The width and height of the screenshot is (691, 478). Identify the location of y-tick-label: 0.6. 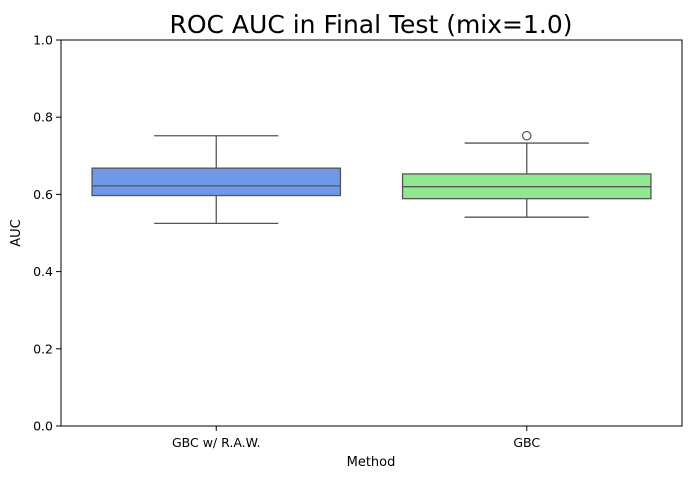
(43, 194).